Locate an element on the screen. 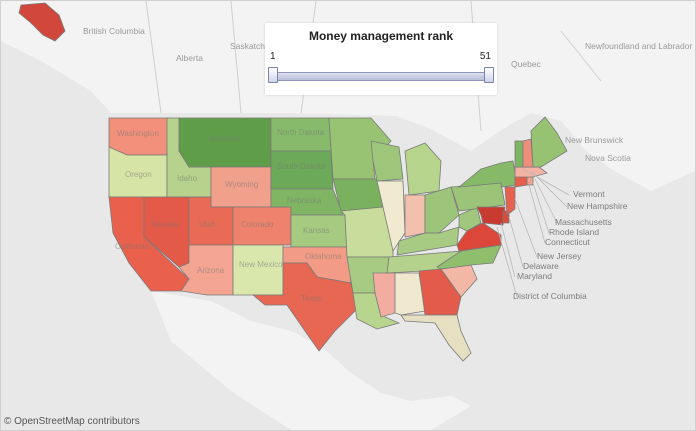 This screenshot has height=431, width=696. label-newfoundland: Newfoundland and Labrador is located at coordinates (638, 46).